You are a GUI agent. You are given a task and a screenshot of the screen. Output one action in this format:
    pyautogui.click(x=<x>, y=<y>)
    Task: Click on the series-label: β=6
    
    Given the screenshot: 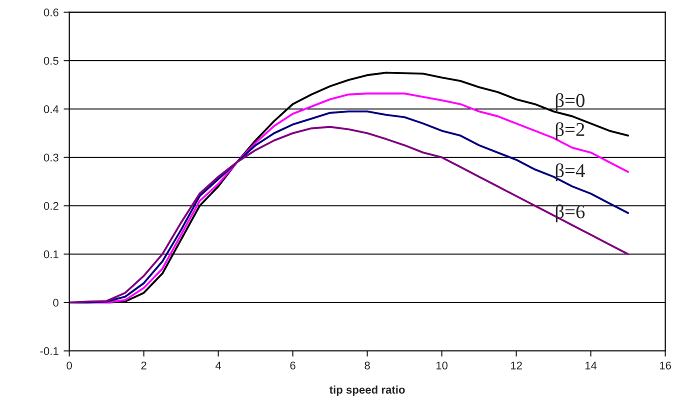 What is the action you would take?
    pyautogui.click(x=570, y=213)
    